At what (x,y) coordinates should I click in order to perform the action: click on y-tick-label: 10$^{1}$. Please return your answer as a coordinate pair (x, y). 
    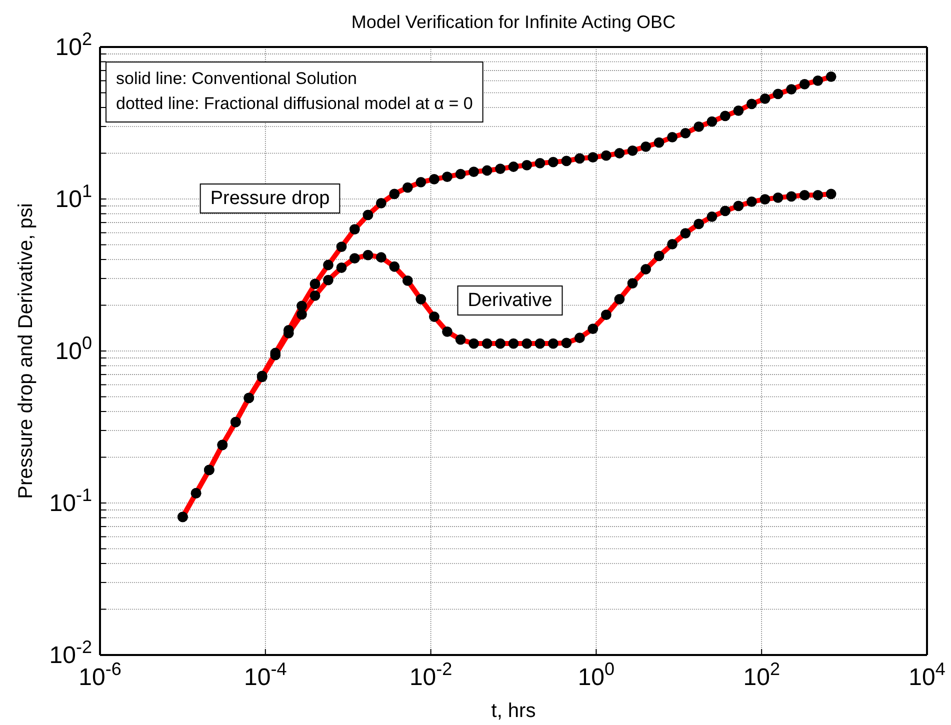
    Looking at the image, I should click on (73, 197).